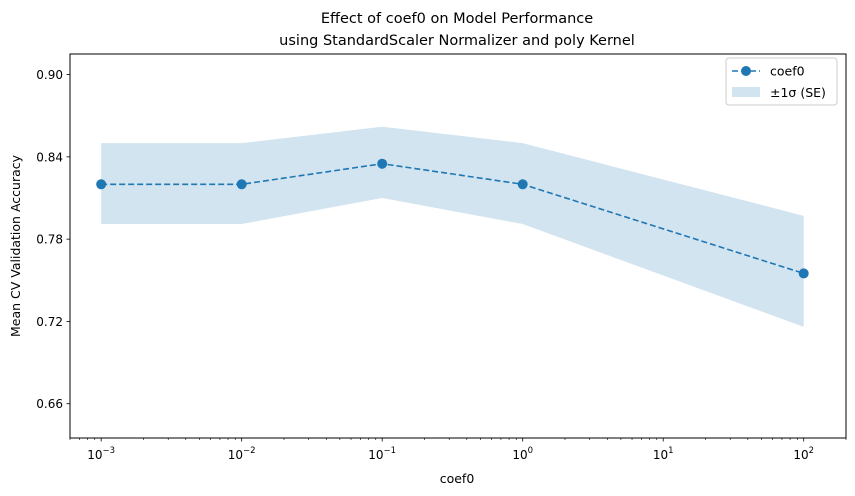  What do you see at coordinates (803, 454) in the screenshot?
I see `x-tick-label: 10²` at bounding box center [803, 454].